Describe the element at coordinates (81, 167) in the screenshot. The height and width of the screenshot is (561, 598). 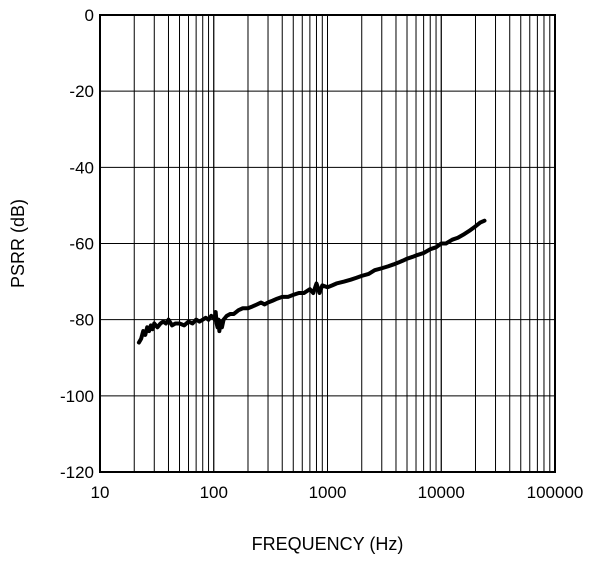
I see `y-tick-label: -40` at that location.